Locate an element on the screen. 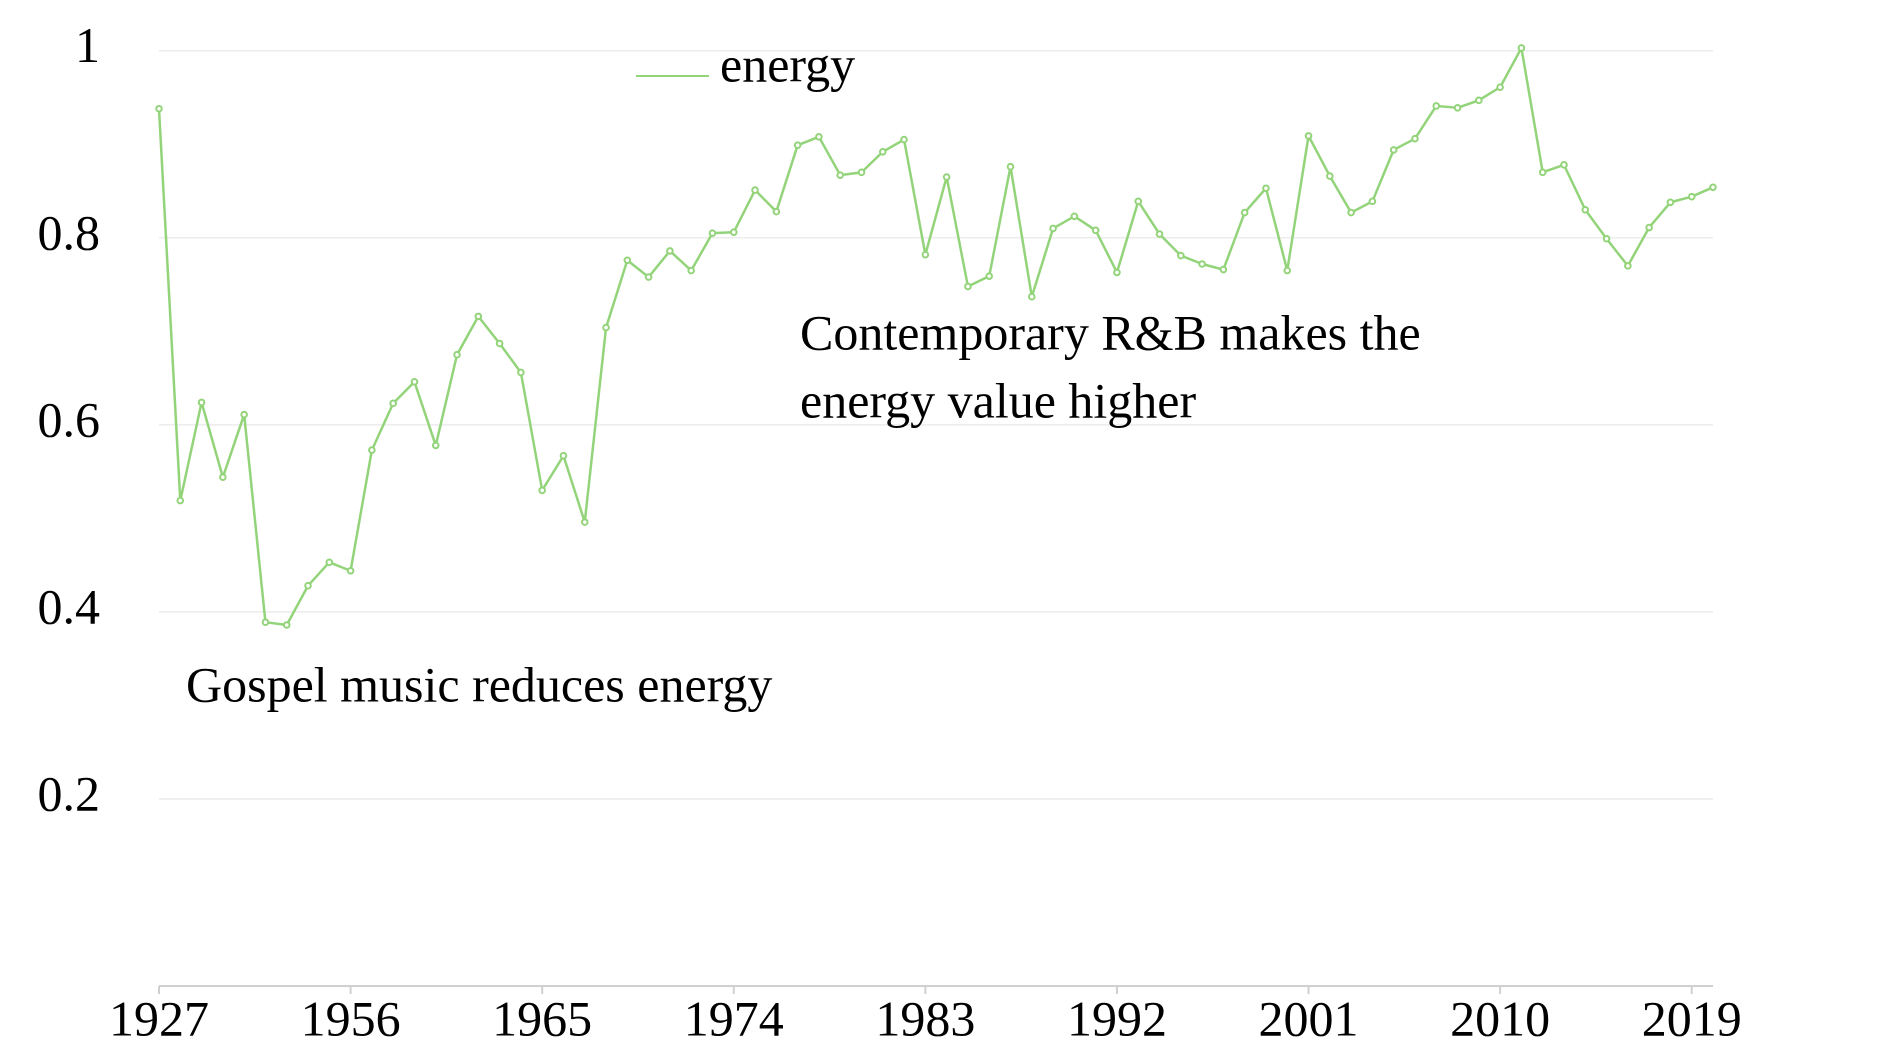 The width and height of the screenshot is (1881, 1057). annotation: Contemporary R&B makes the is located at coordinates (1110, 332).